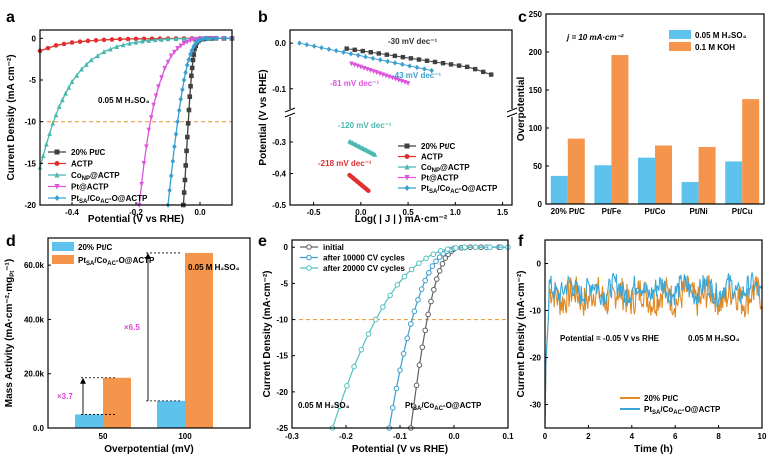 This screenshot has height=461, width=771. What do you see at coordinates (109, 199) in the screenshot?
I see `a-legend-label: PtSA​/CoAC​-O@ACTP` at bounding box center [109, 199].